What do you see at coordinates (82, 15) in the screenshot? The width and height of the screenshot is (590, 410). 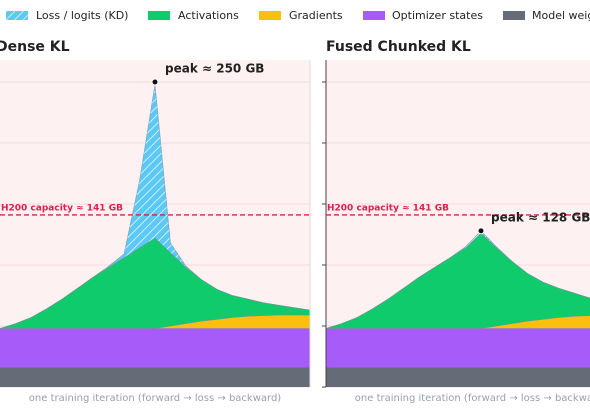 I see `legend-label: Loss / logits (KD)` at bounding box center [82, 15].